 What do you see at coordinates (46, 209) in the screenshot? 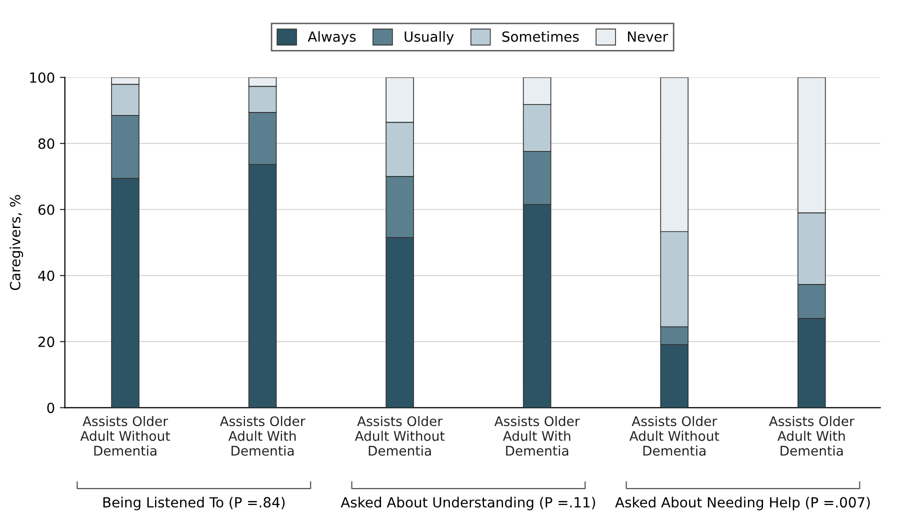
I see `y-tick-label: 60` at bounding box center [46, 209].